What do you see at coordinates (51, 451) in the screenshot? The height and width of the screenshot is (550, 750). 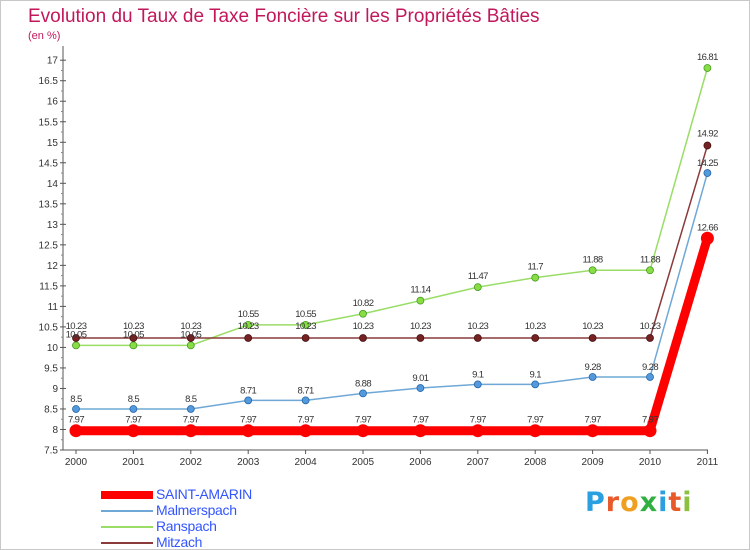 I see `y-tick-label: 7.5` at bounding box center [51, 451].